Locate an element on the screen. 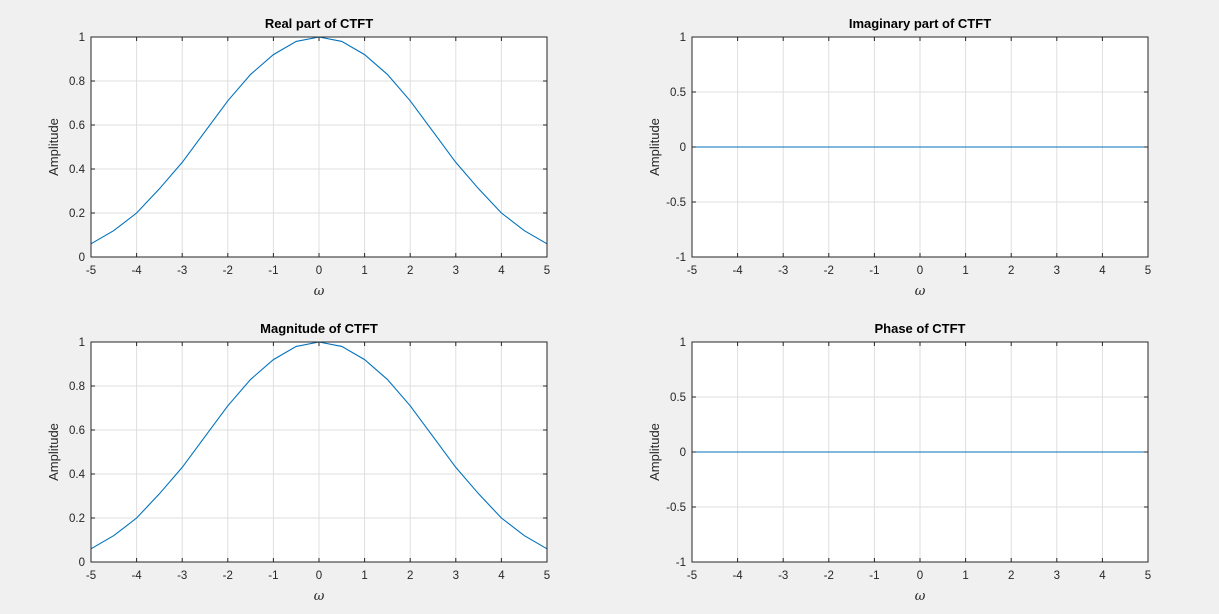  chart-title: Phase of CTFT is located at coordinates (919, 328).